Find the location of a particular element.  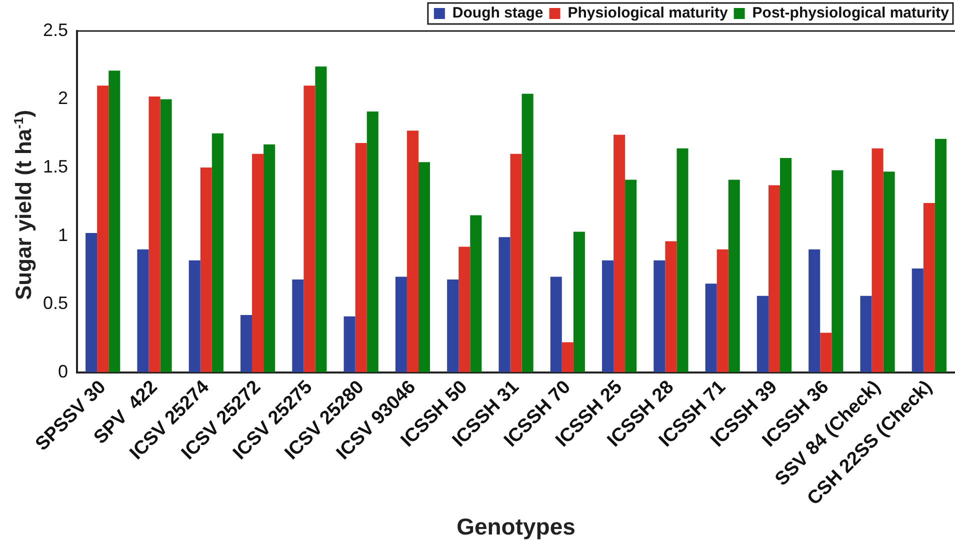

legend-label: Post-physiological maturity is located at coordinates (851, 13).